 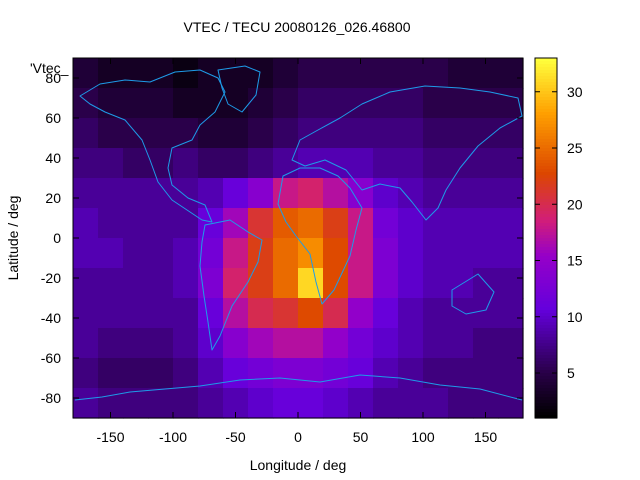 What do you see at coordinates (296, 27) in the screenshot?
I see `chart-title: VTEC / TECU 20080126_026.46800` at bounding box center [296, 27].